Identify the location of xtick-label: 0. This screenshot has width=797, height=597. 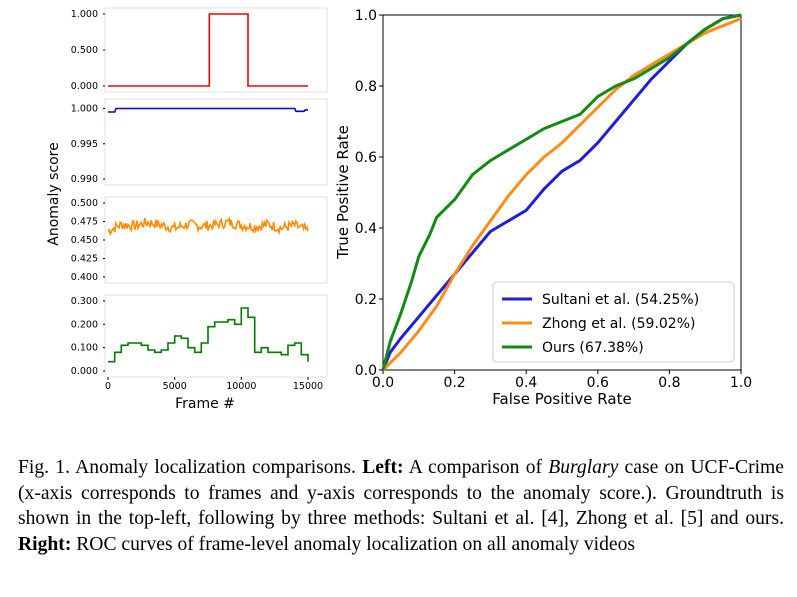
(108, 386).